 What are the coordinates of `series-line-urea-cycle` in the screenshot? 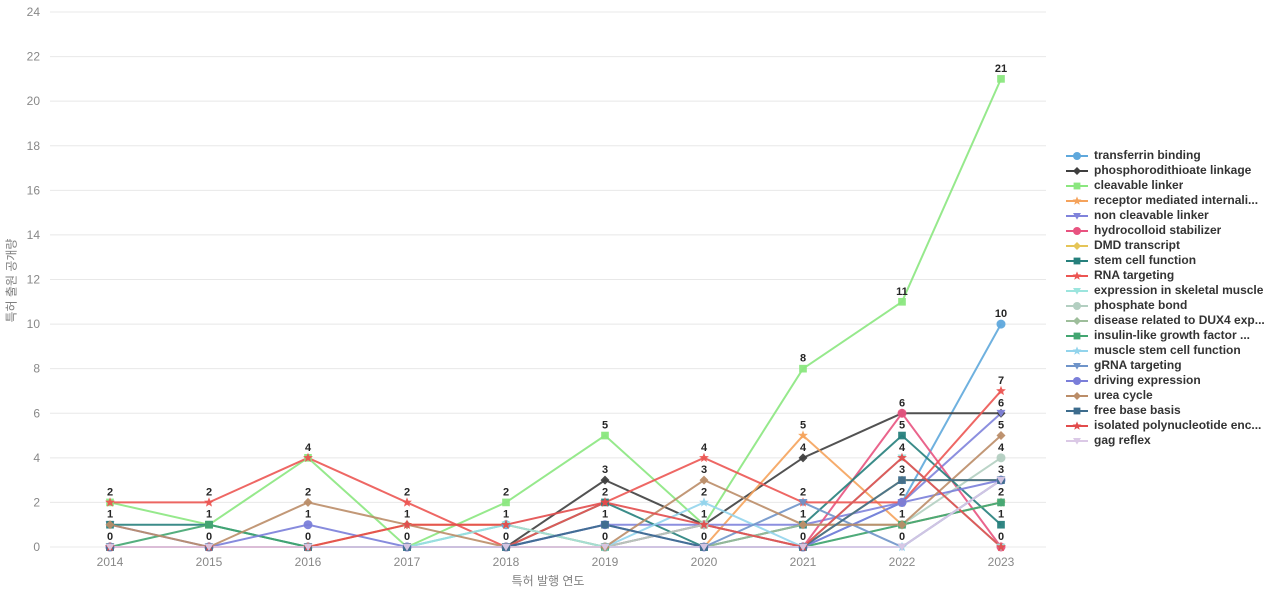 It's located at (555, 491).